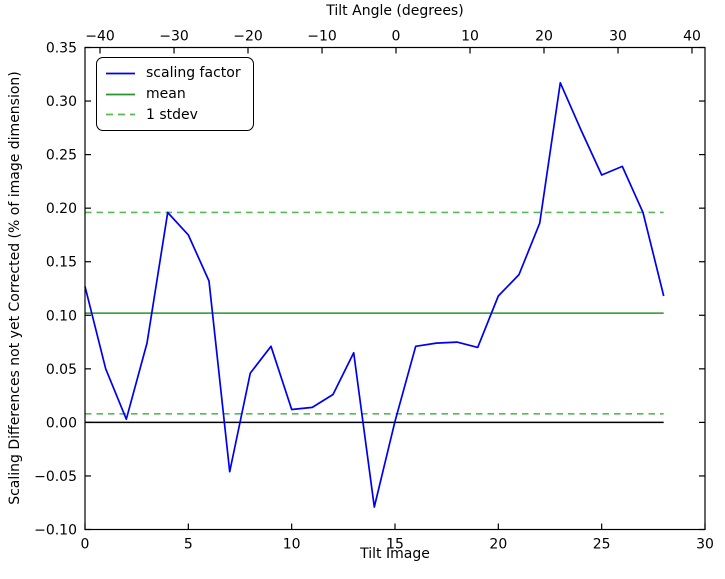  I want to click on top-tick-label: 30, so click(618, 37).